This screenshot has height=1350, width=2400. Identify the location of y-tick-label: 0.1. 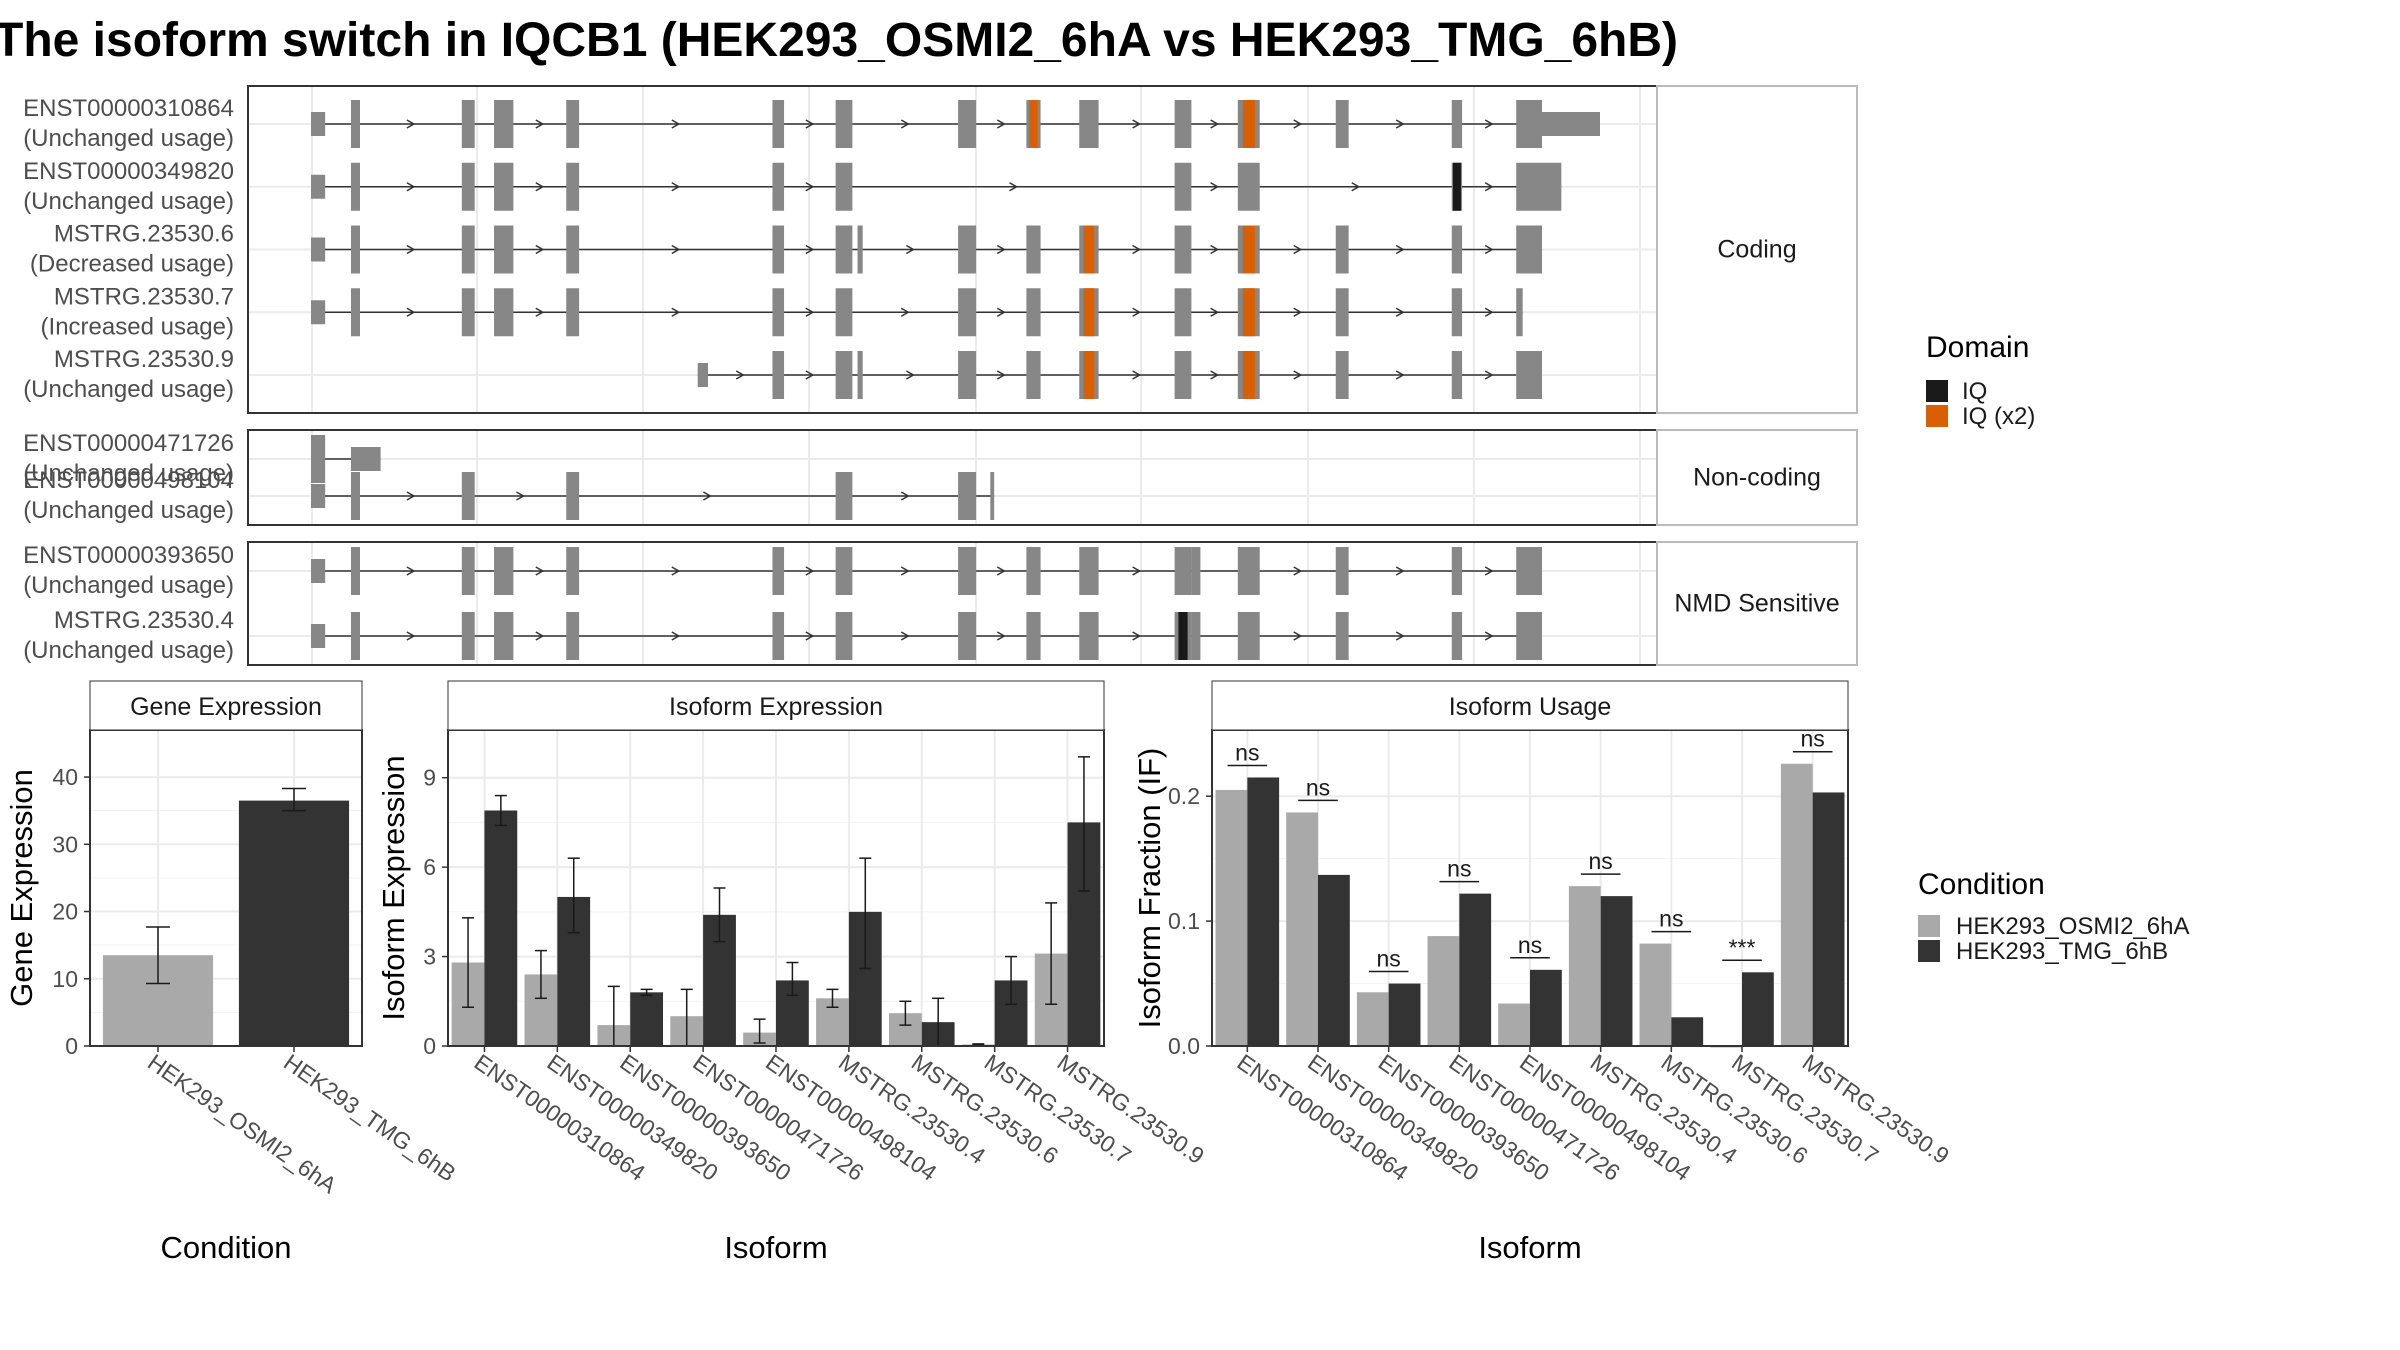
(1184, 921).